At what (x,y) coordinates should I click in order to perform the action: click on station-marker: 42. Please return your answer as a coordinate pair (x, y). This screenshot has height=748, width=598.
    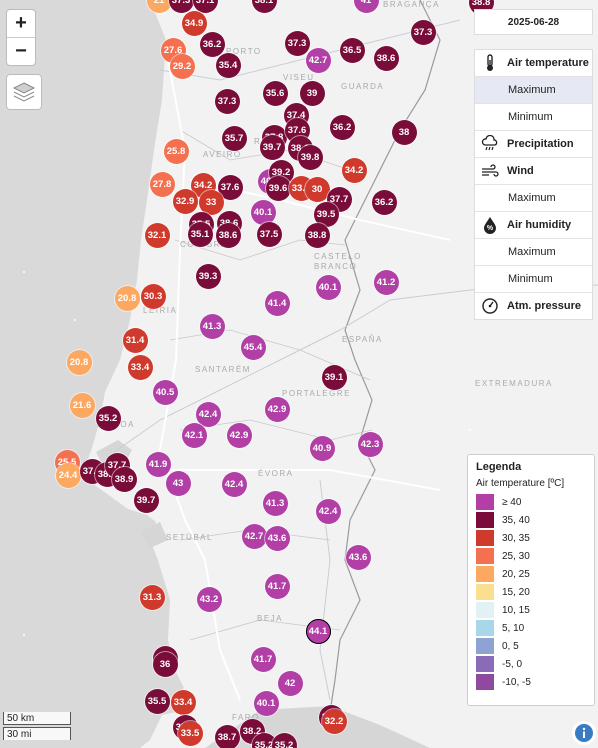
    Looking at the image, I should click on (290, 683).